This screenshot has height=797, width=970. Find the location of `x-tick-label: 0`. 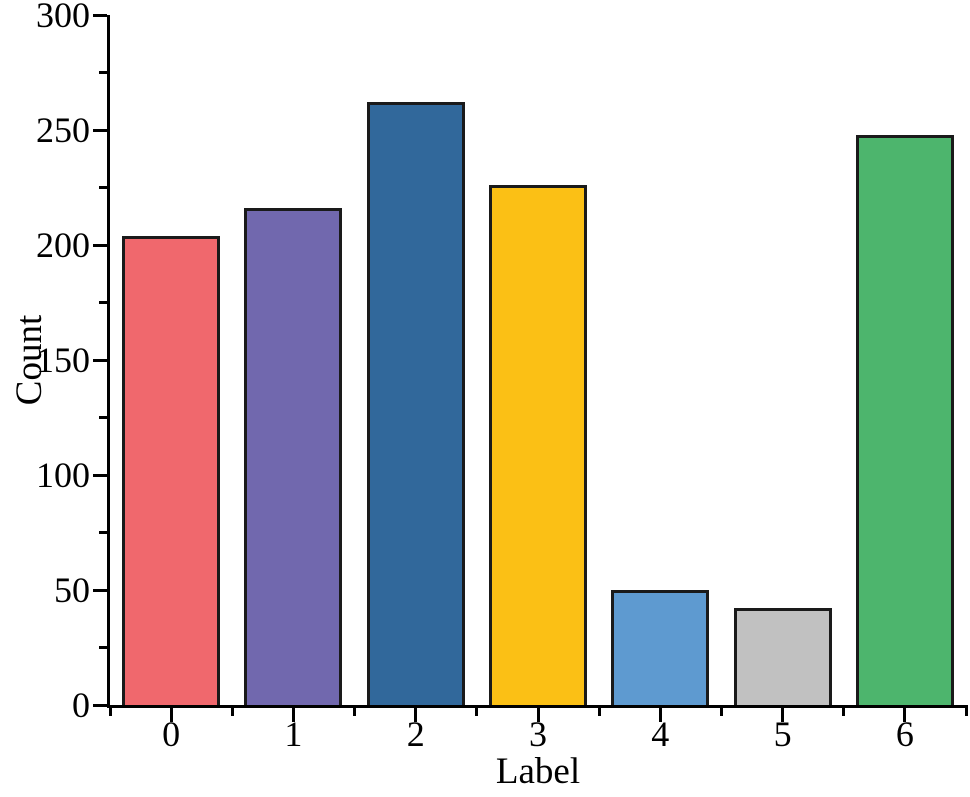

x-tick-label: 0 is located at coordinates (171, 734).